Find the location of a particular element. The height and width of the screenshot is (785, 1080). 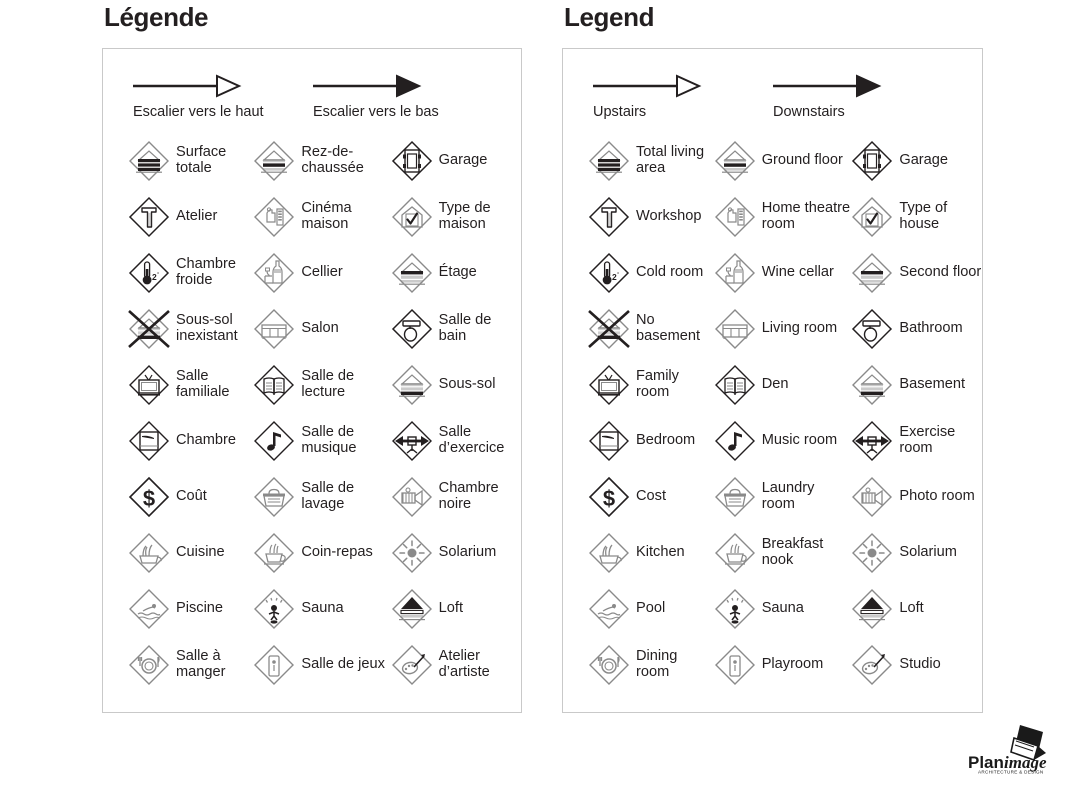

legend-entry: Cellier is located at coordinates (320, 273).